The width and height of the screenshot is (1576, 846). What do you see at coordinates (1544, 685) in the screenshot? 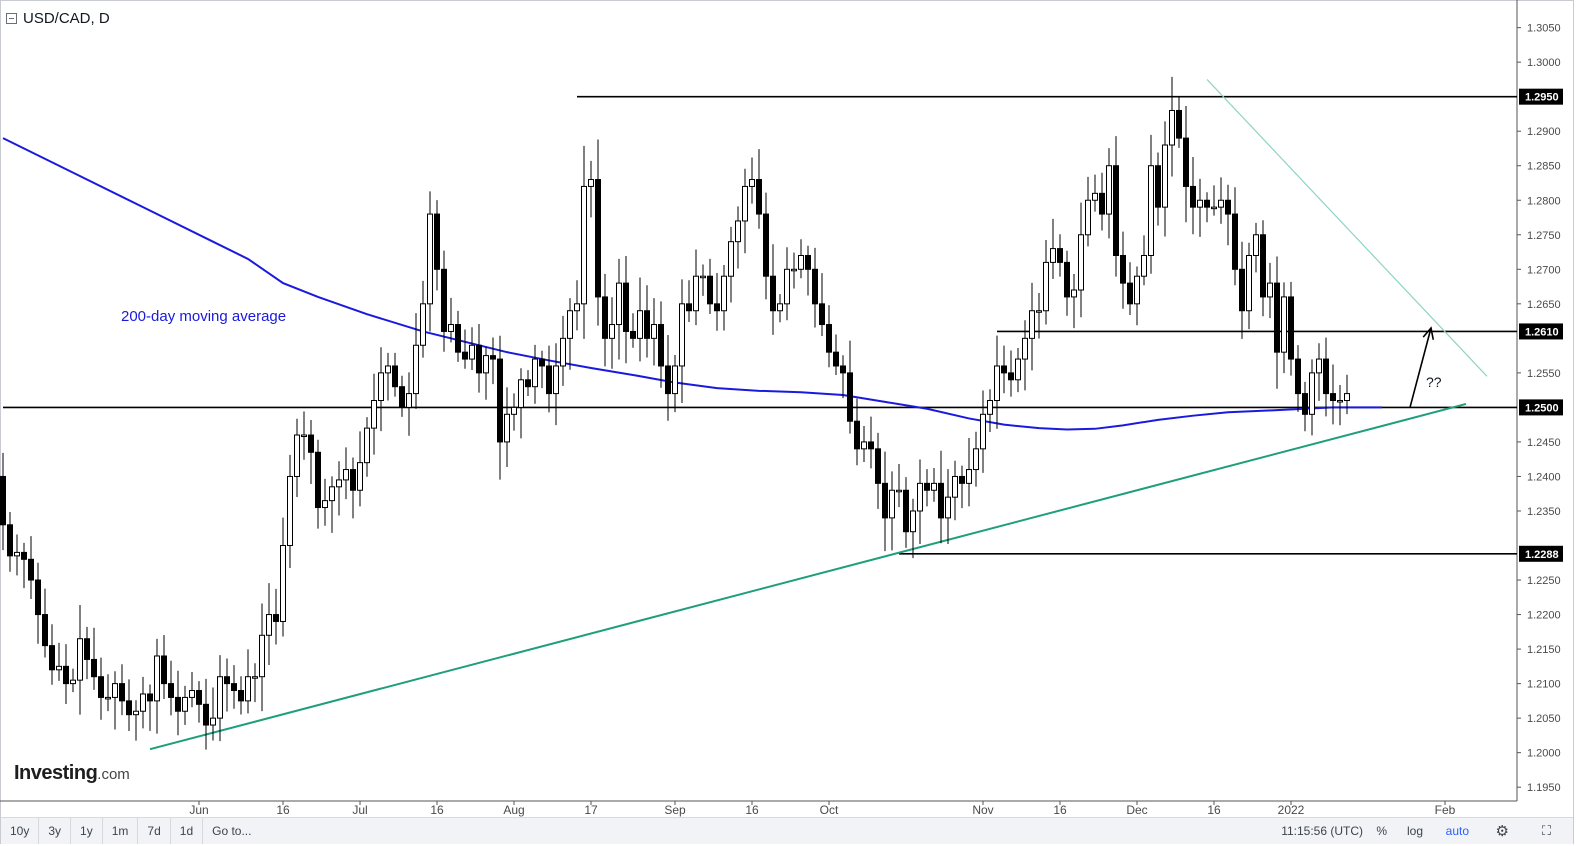
I see `price-tick-label: 1.2100` at bounding box center [1544, 685].